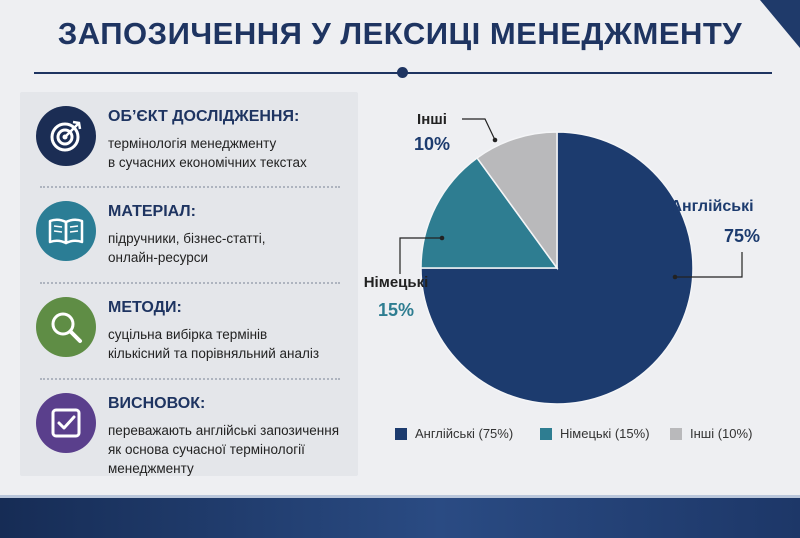  I want to click on legend-item-german: Німецькі (15%), so click(595, 433).